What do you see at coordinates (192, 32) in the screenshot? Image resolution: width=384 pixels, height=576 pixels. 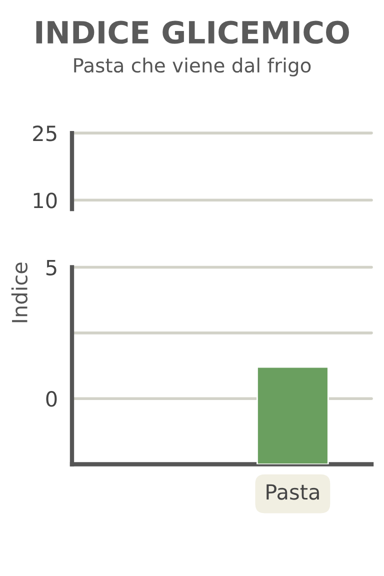 I see `chart-title: INDICE GLICEMICO` at bounding box center [192, 32].